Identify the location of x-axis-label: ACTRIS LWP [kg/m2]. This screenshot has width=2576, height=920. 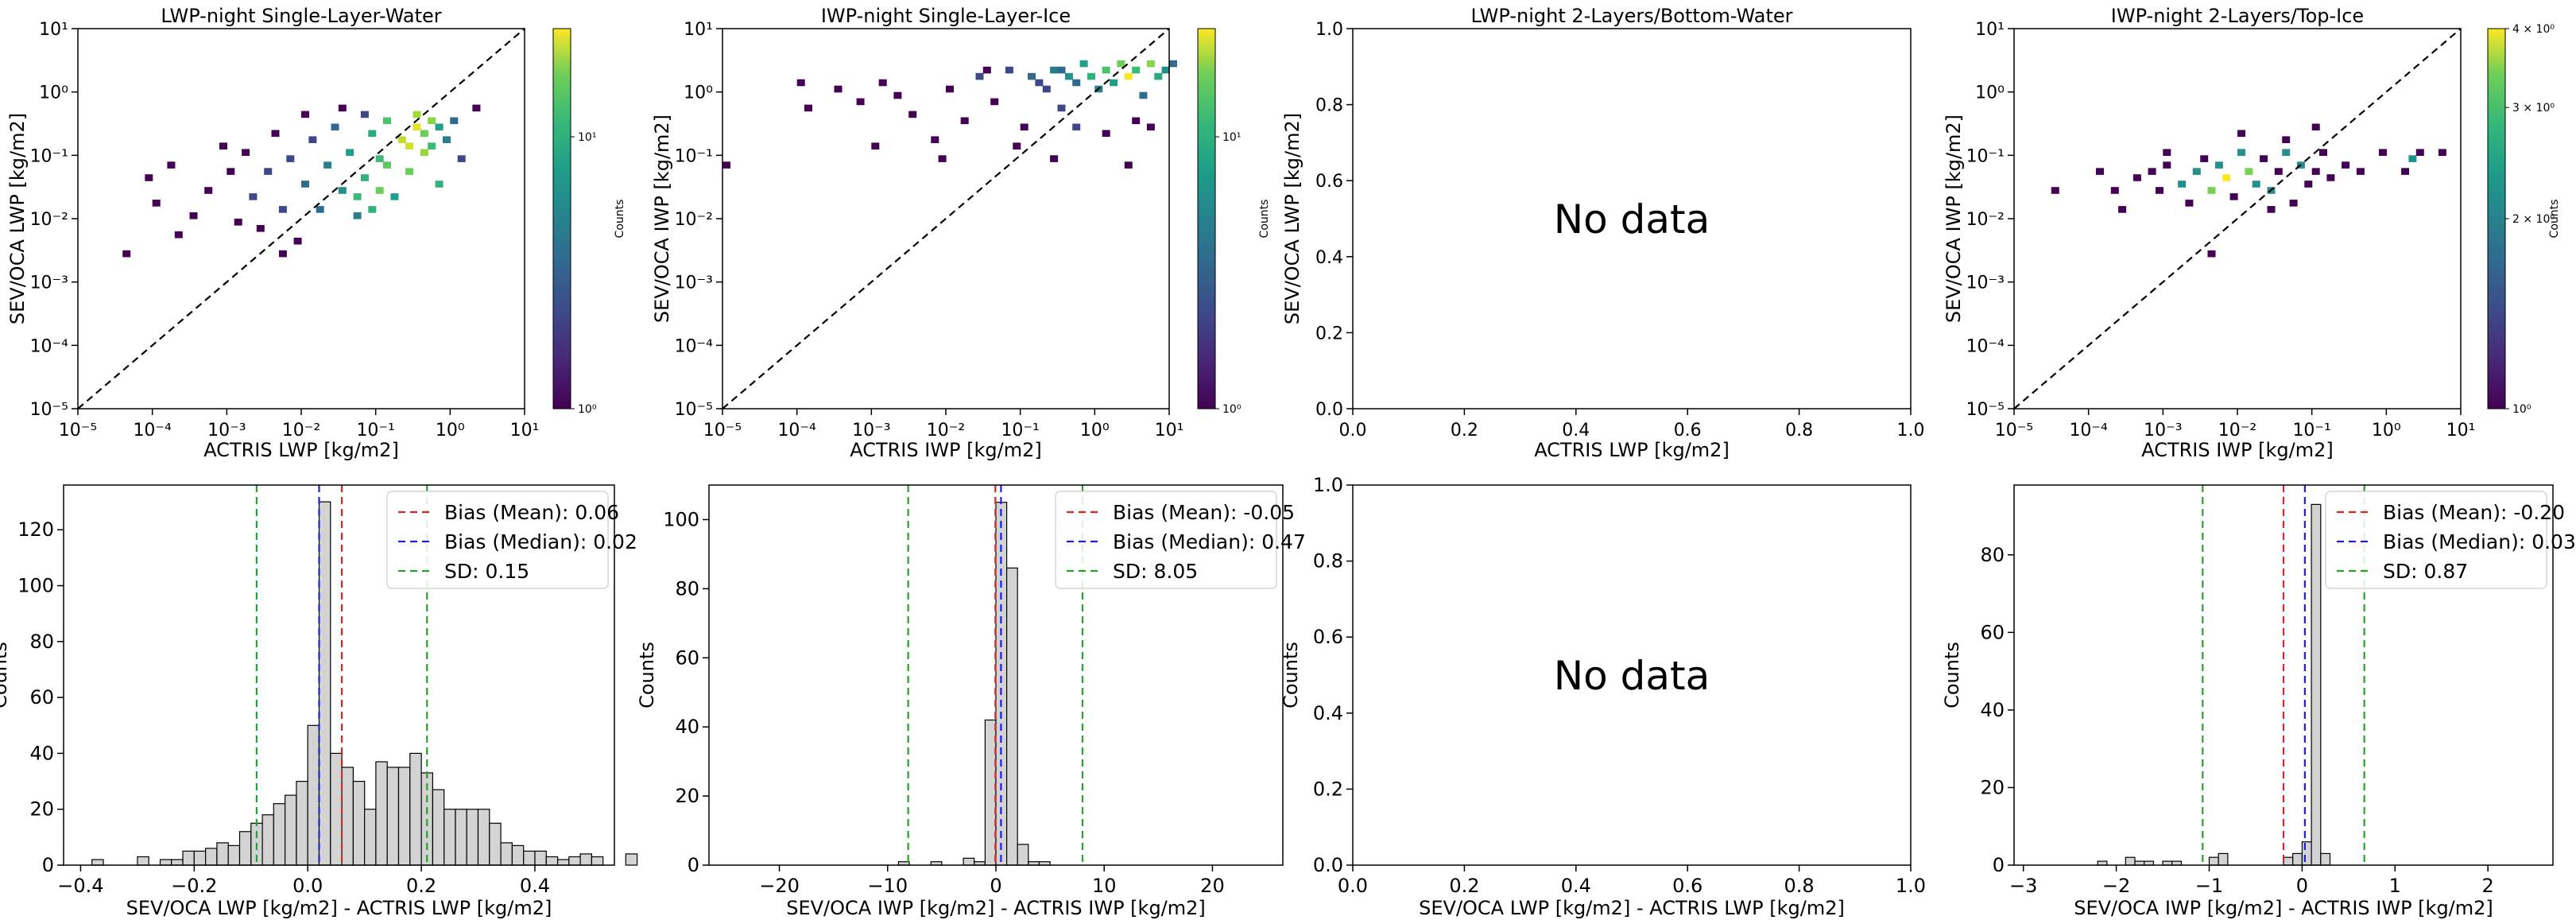
(301, 450).